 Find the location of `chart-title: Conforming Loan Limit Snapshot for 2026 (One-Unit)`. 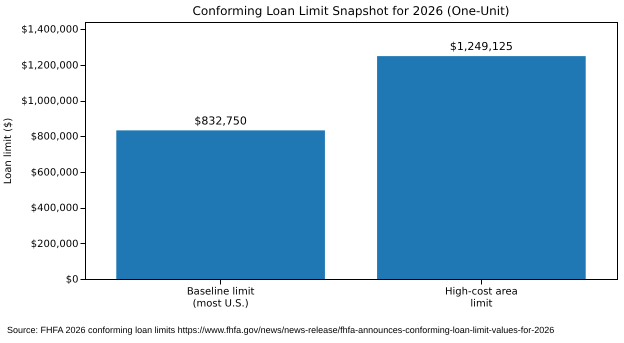

chart-title: Conforming Loan Limit Snapshot for 2026 (One-Unit) is located at coordinates (351, 11).